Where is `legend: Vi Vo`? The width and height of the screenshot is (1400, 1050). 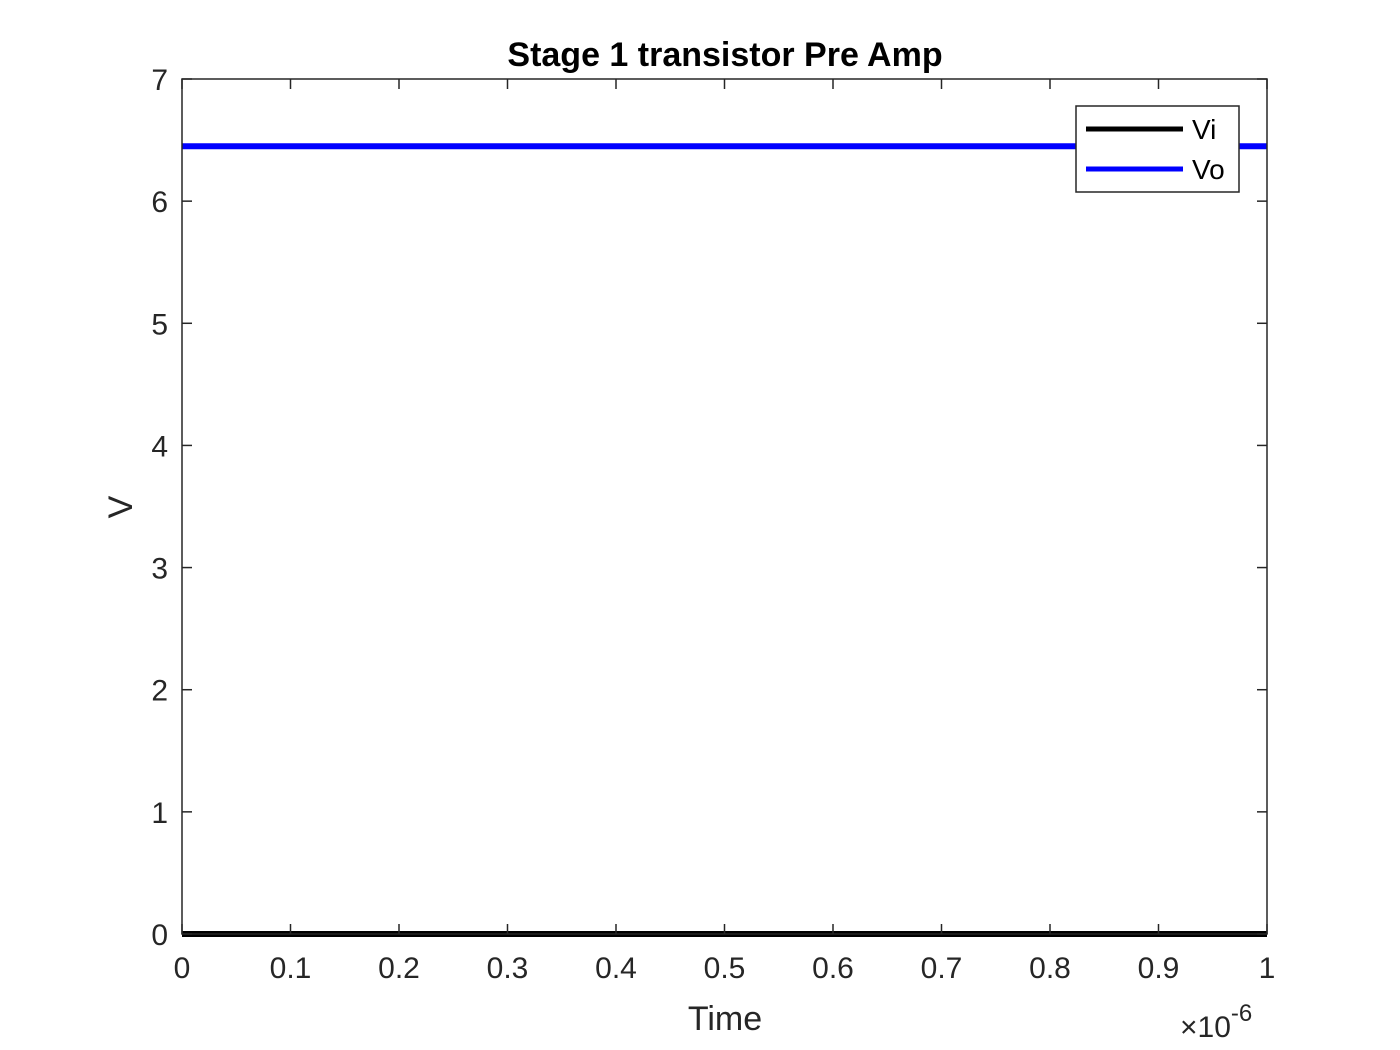 legend: Vi Vo is located at coordinates (1157, 149).